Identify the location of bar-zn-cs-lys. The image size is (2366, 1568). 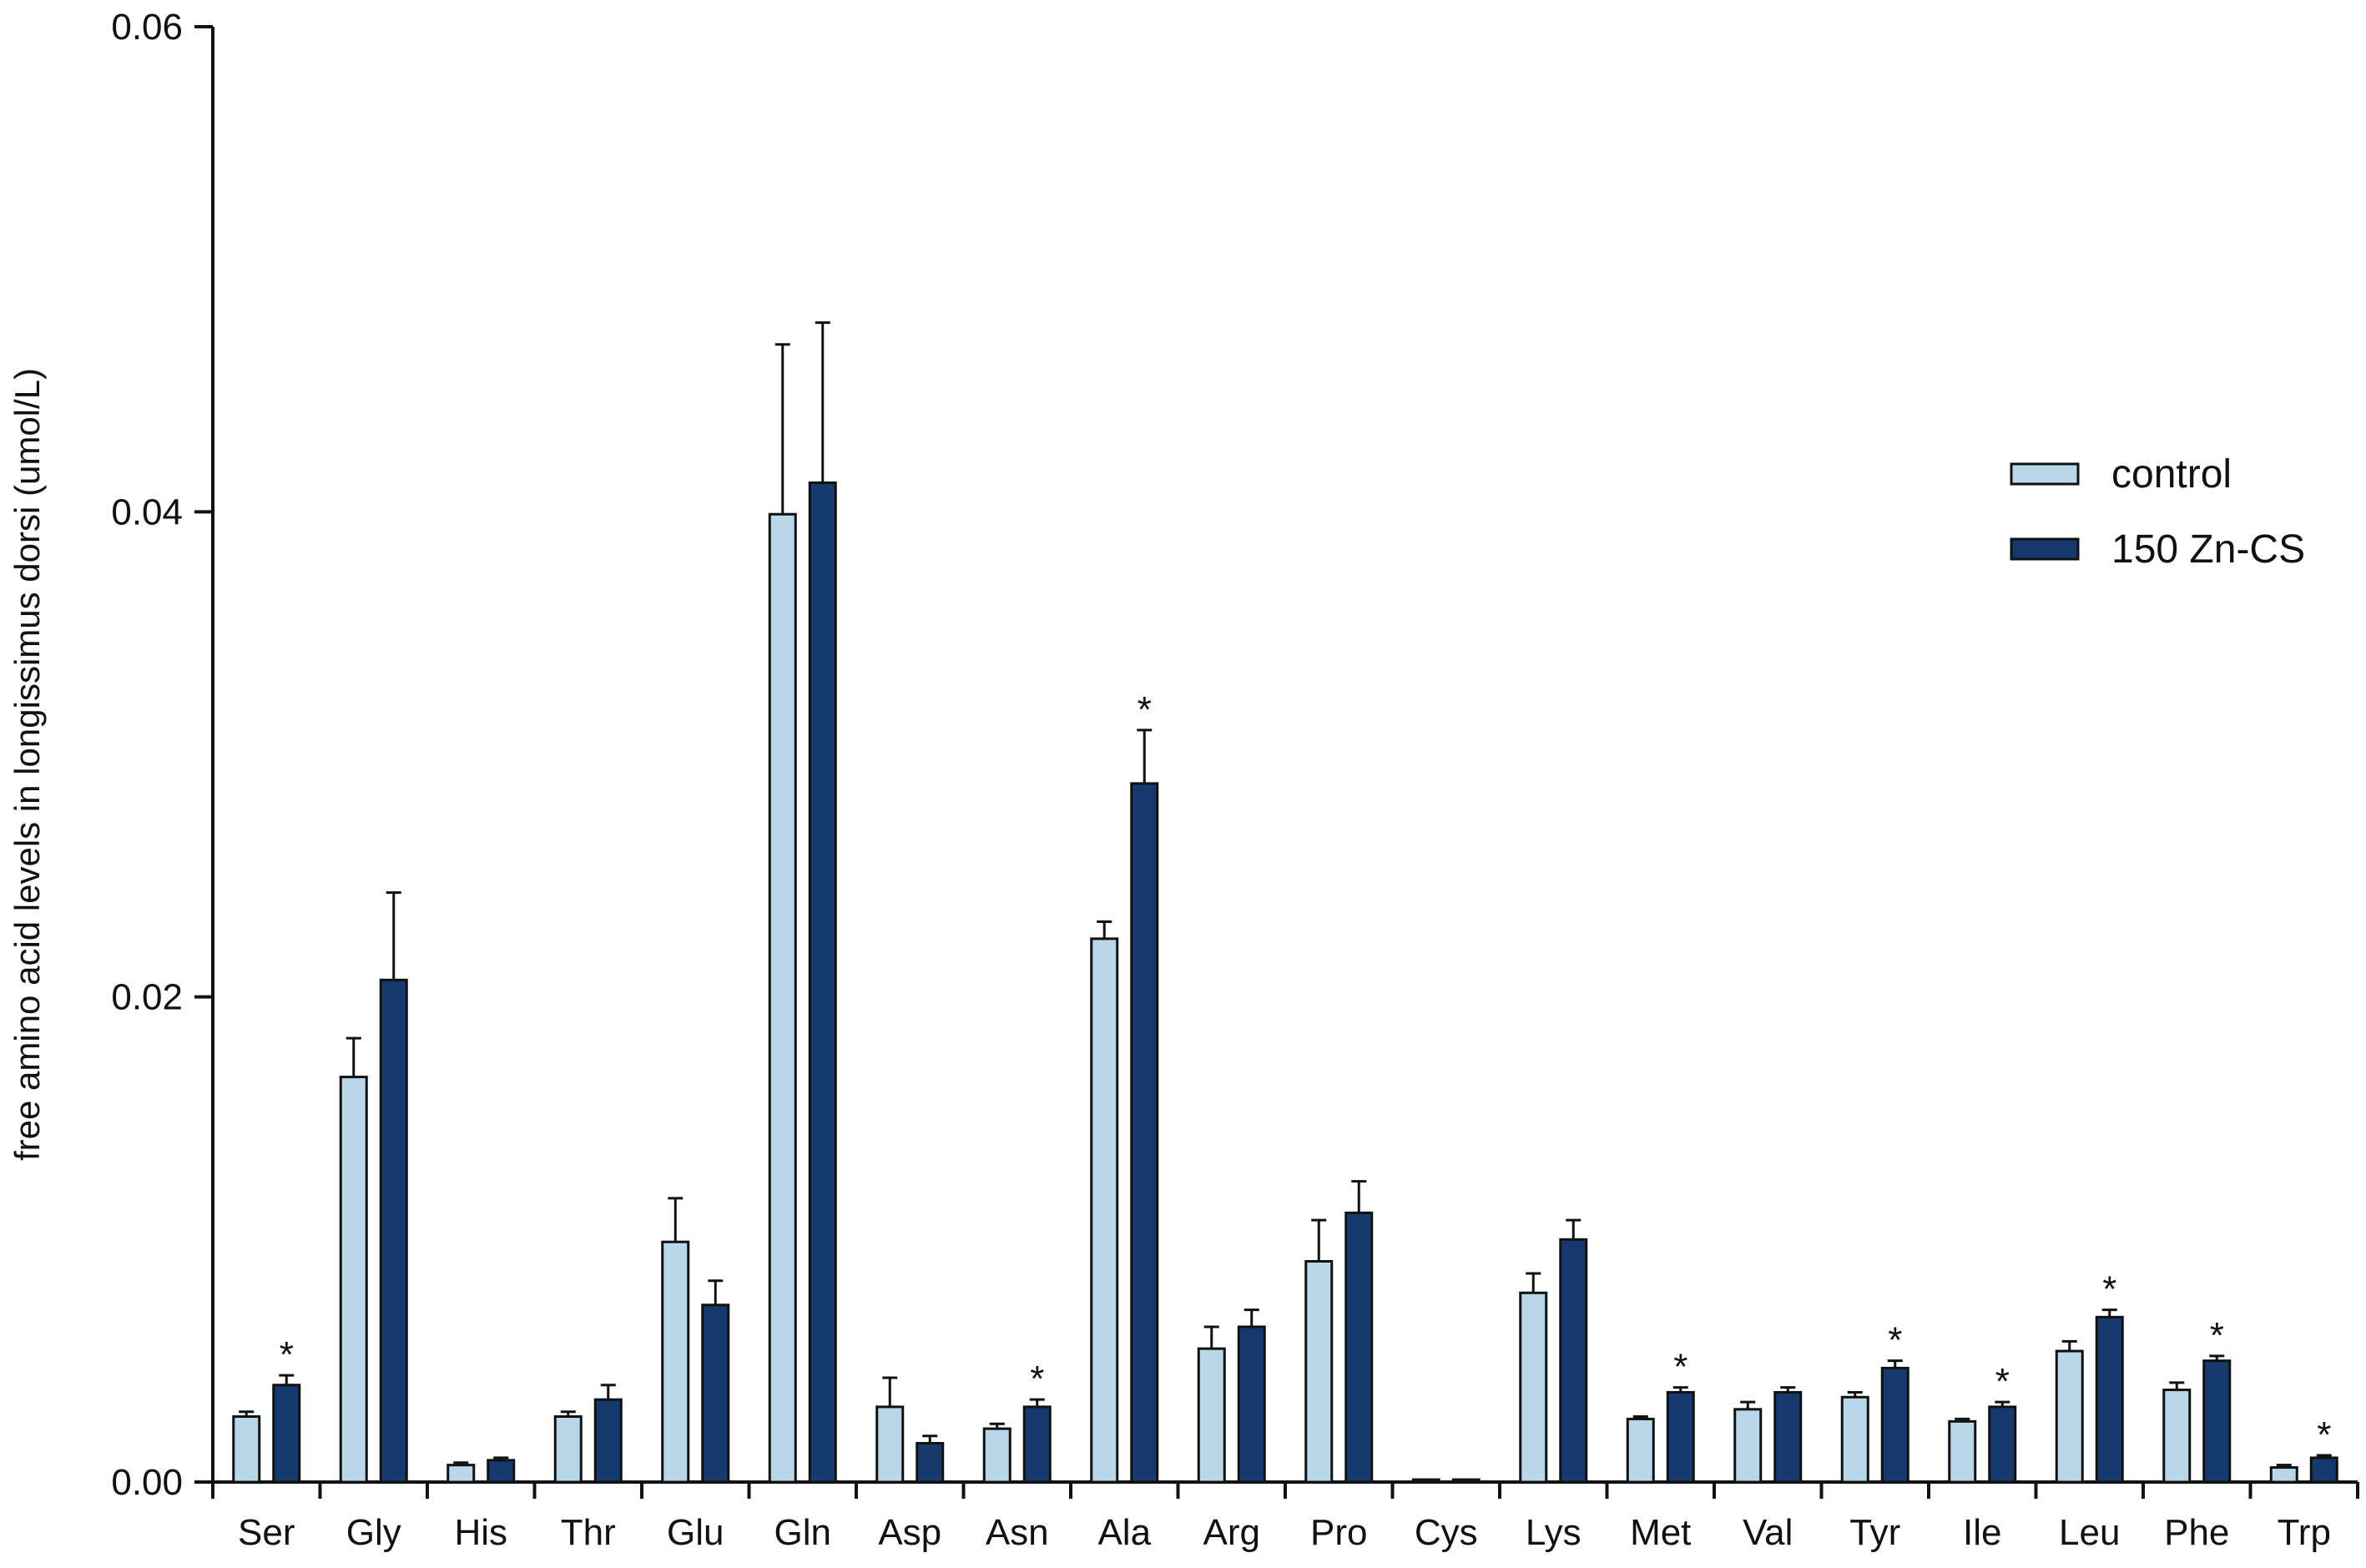
(1573, 1361).